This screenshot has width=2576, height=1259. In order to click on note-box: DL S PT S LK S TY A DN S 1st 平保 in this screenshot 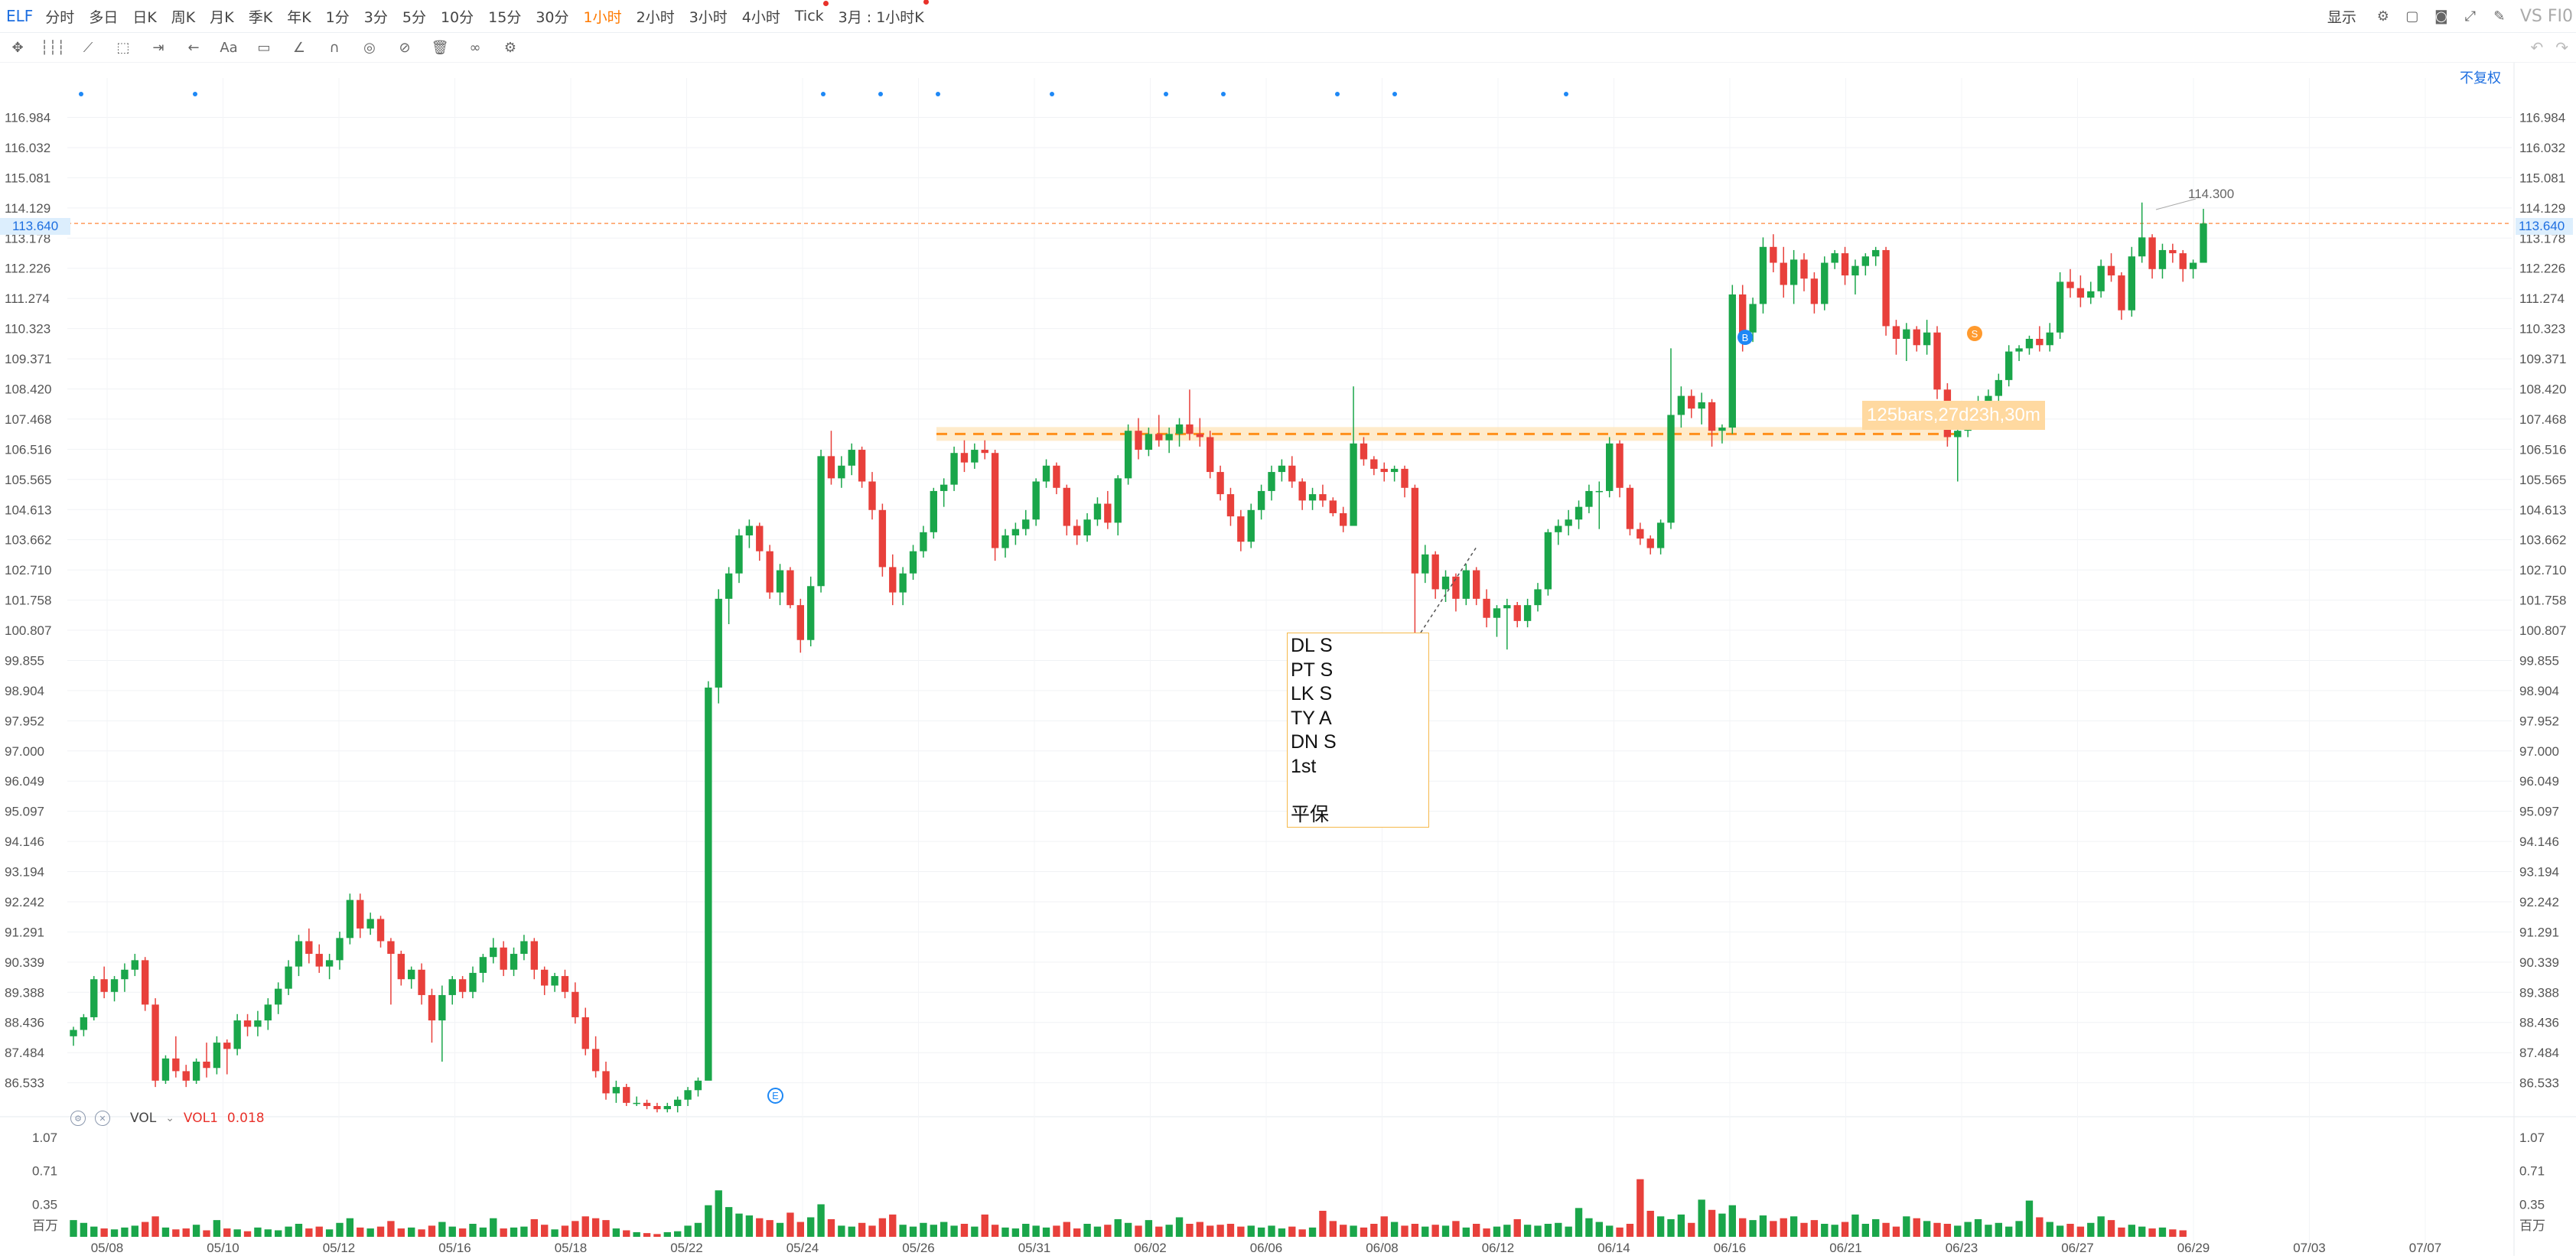, I will do `click(1358, 731)`.